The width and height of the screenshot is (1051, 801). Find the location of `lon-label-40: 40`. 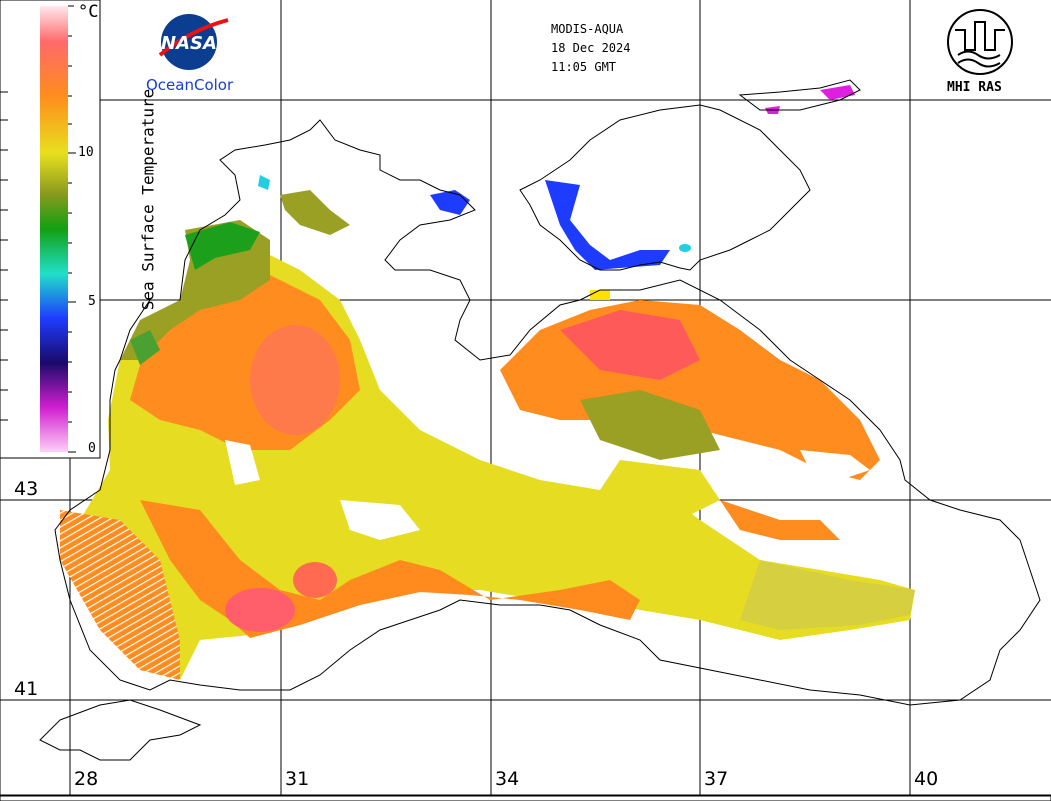

lon-label-40: 40 is located at coordinates (926, 779).